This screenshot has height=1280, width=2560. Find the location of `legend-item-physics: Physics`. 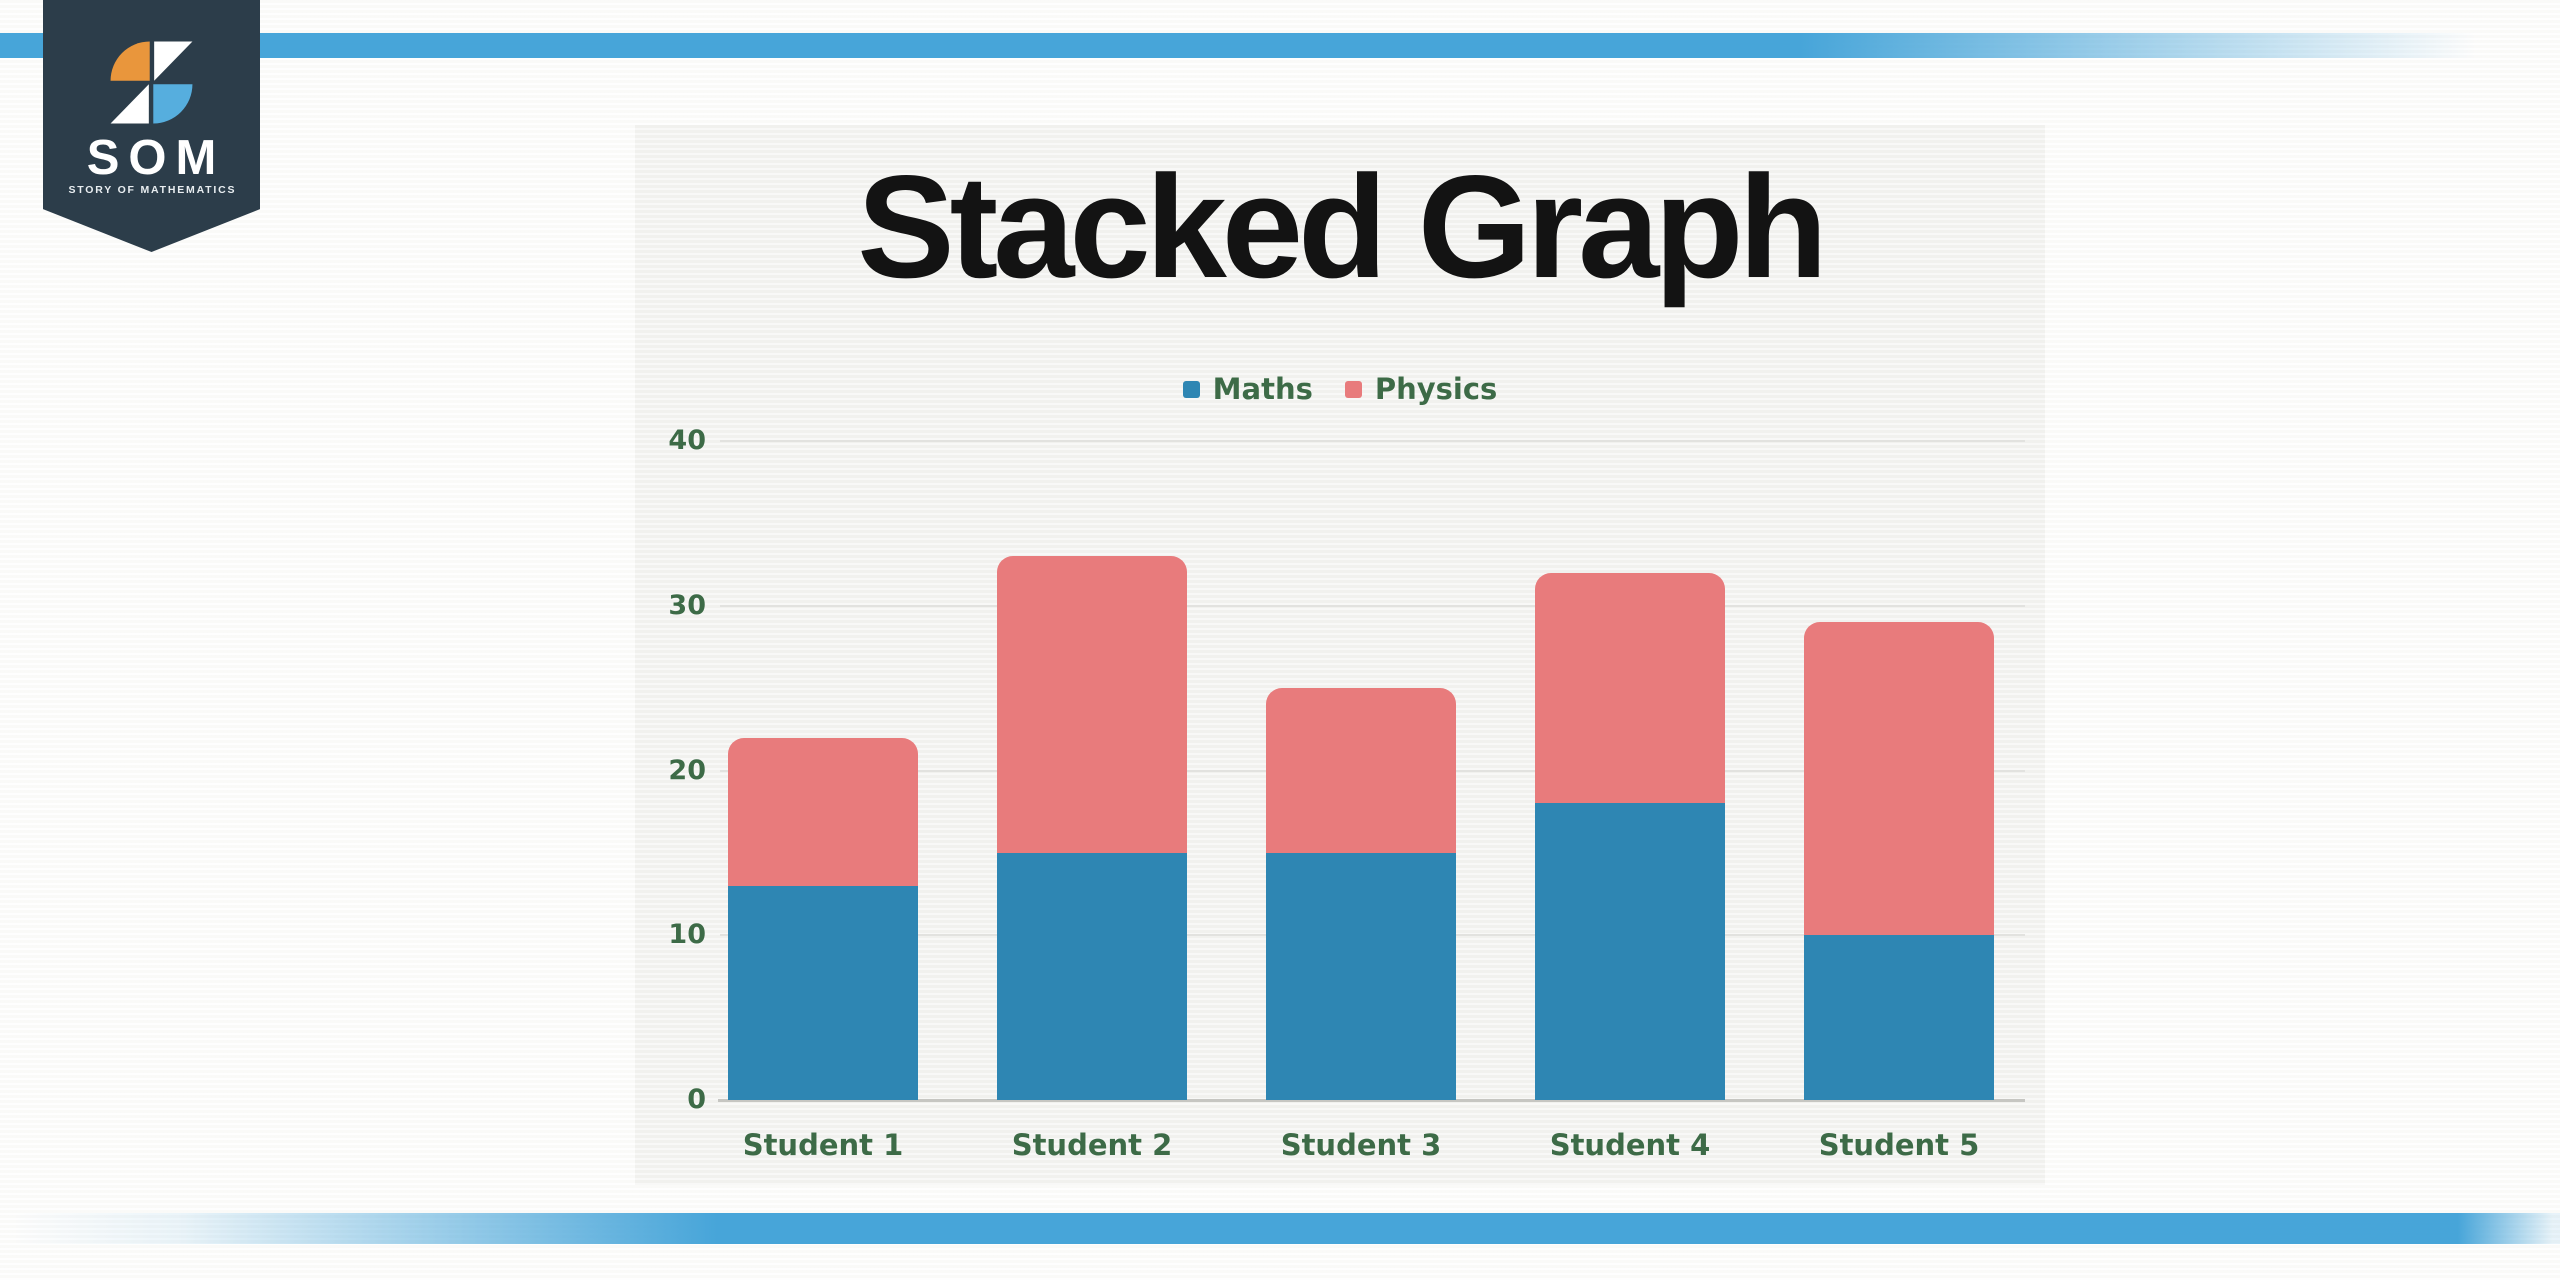

legend-item-physics: Physics is located at coordinates (1421, 389).